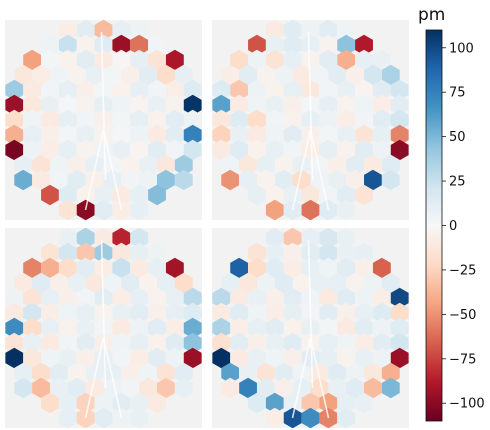 This screenshot has width=490, height=430. I want to click on colorbar-tick-label: −25, so click(462, 270).